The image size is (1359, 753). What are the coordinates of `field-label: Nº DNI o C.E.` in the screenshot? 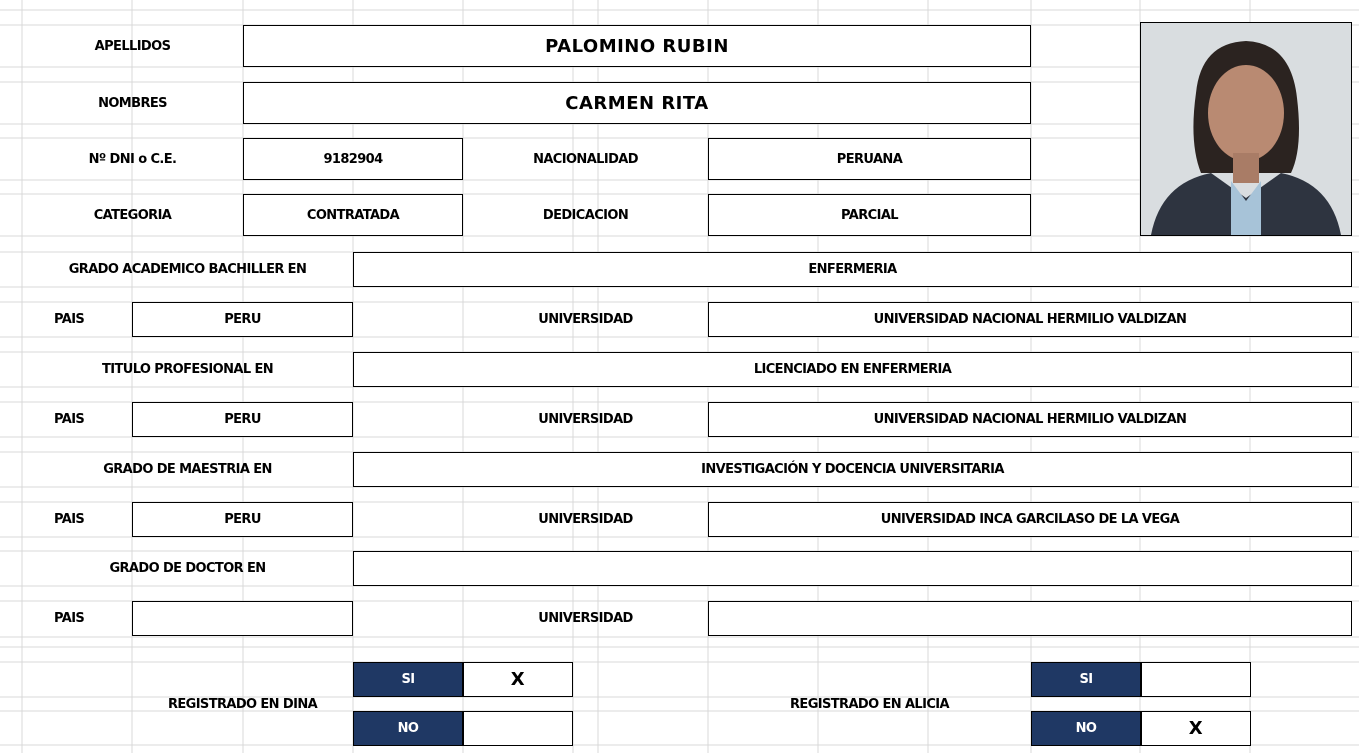 It's located at (132, 159).